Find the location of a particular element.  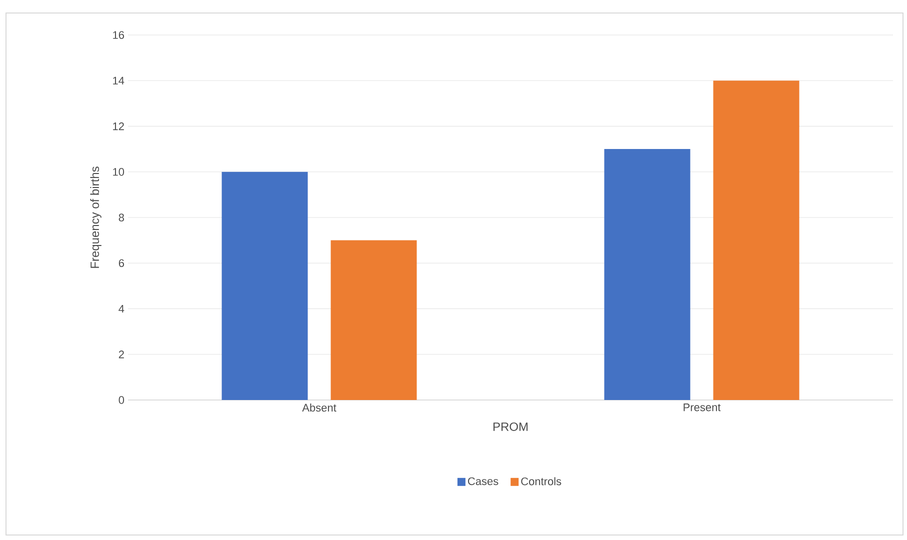

y-tick-label: 14 is located at coordinates (118, 80).